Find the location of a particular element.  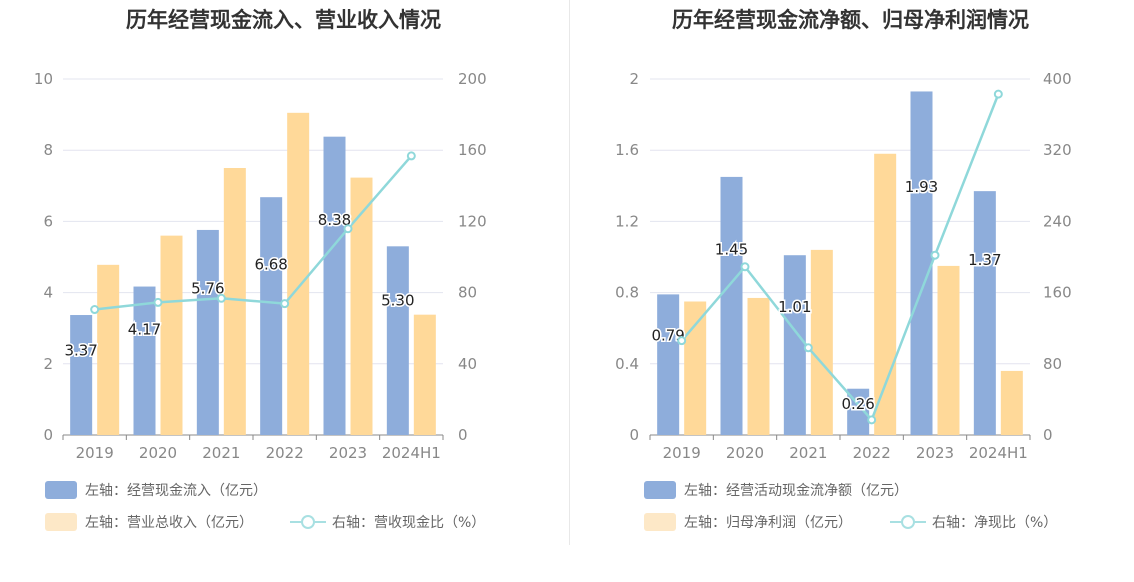

bar-data-label: 1.01 is located at coordinates (794, 307).